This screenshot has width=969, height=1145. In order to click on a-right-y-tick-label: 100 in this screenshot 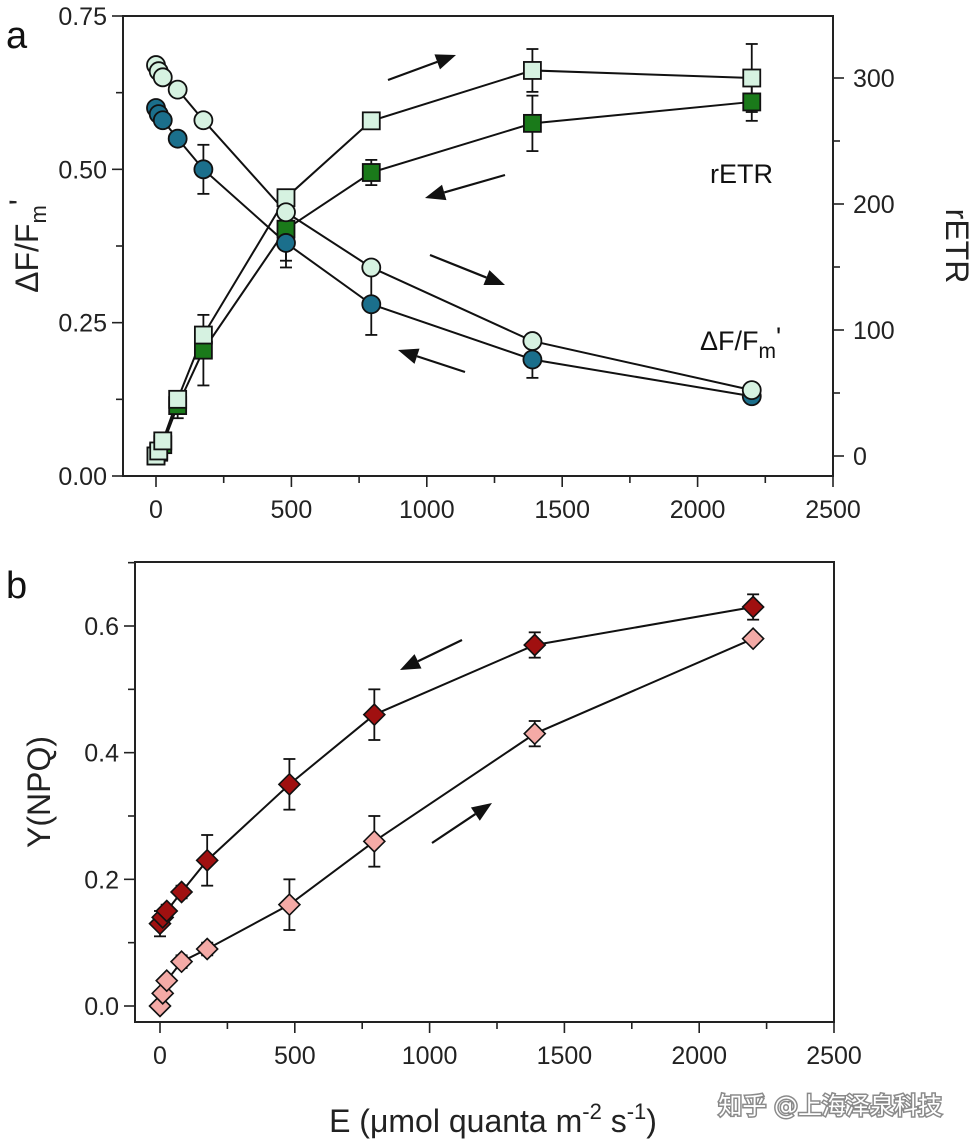, I will do `click(874, 331)`.